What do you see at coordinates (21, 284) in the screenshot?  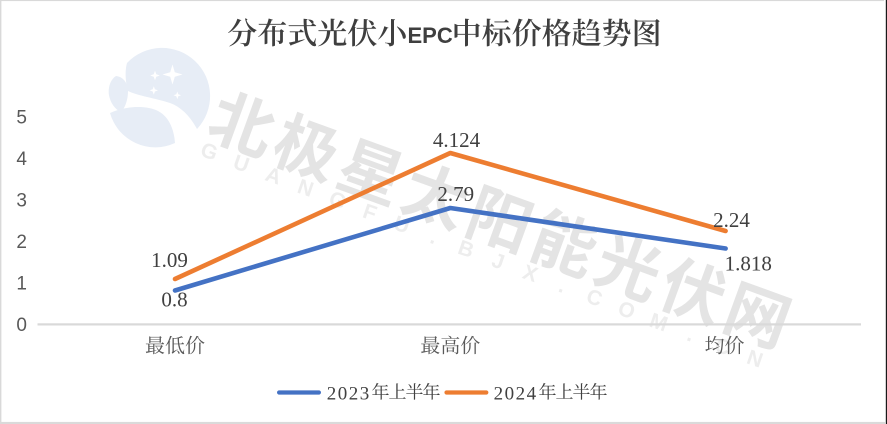 I see `svg-text: 1` at bounding box center [21, 284].